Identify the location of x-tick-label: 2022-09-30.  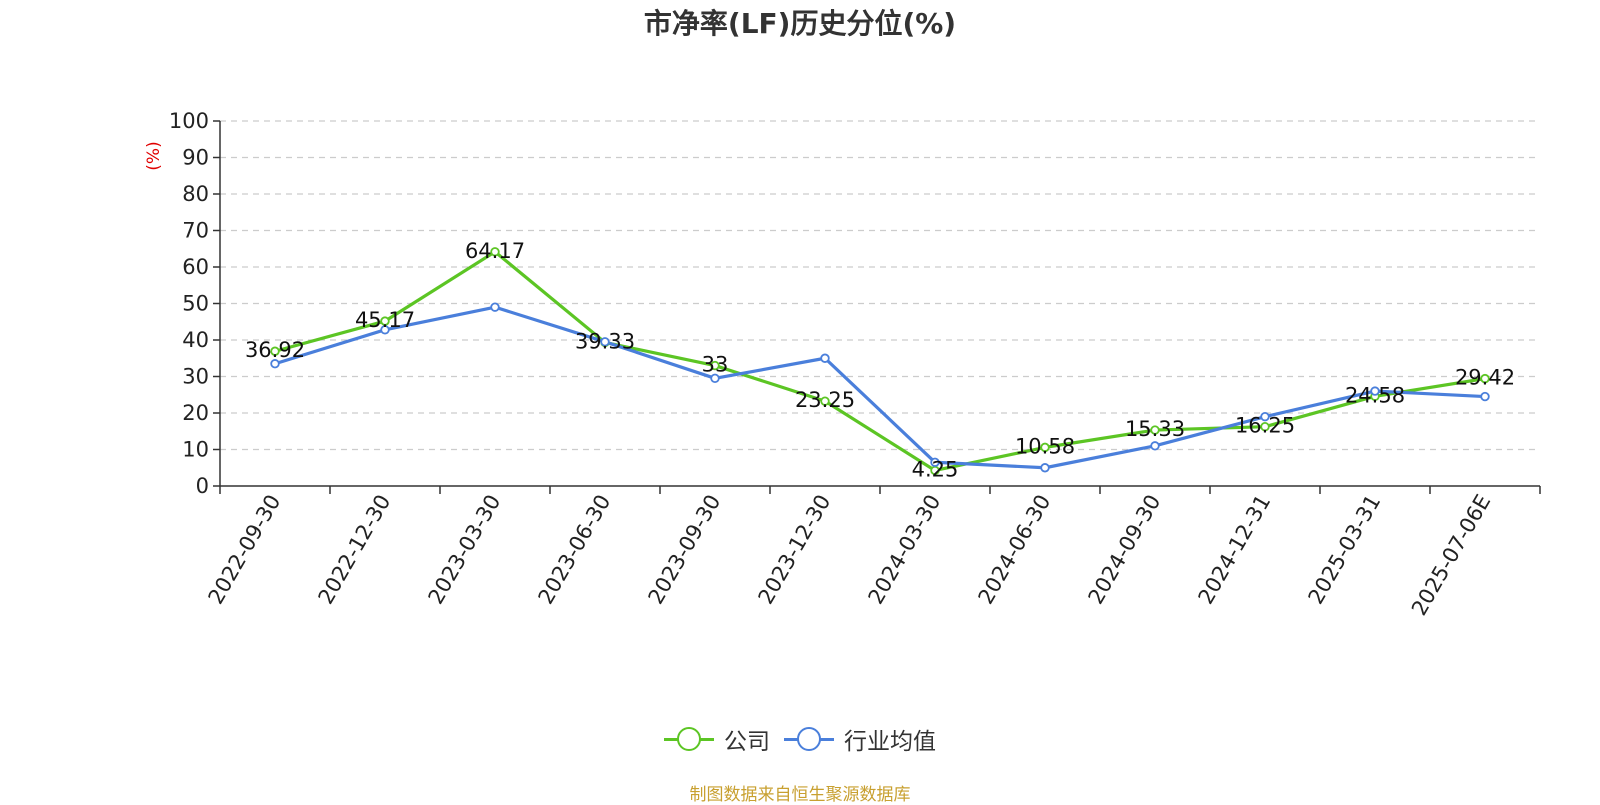
(245, 550).